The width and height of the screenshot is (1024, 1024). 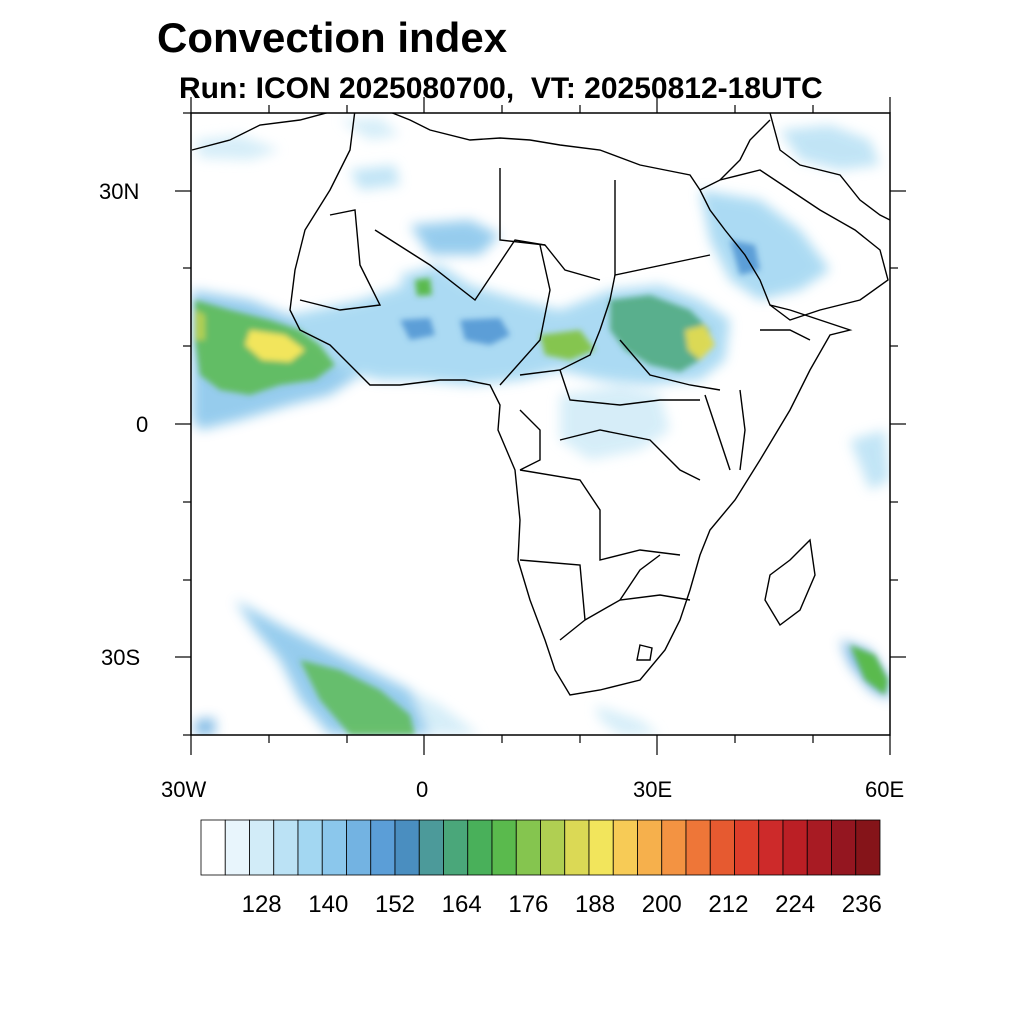 What do you see at coordinates (885, 789) in the screenshot?
I see `x-tick-60e: 60E` at bounding box center [885, 789].